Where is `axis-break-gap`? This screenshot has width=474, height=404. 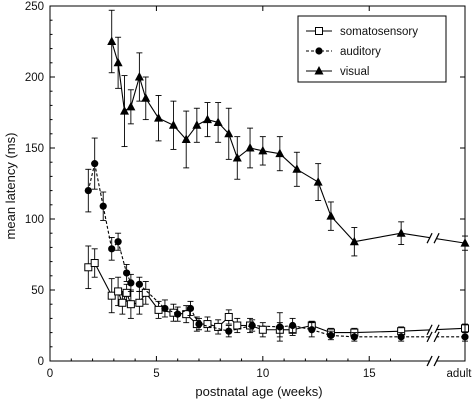
axis-break-gap is located at coordinates (433, 361).